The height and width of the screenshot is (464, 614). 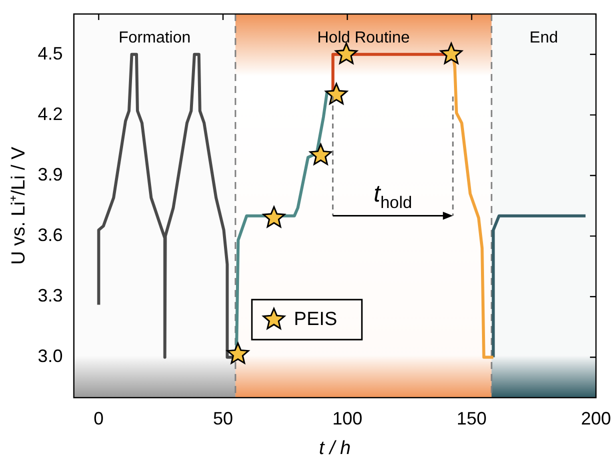 What do you see at coordinates (223, 418) in the screenshot?
I see `x-tick-label: 50` at bounding box center [223, 418].